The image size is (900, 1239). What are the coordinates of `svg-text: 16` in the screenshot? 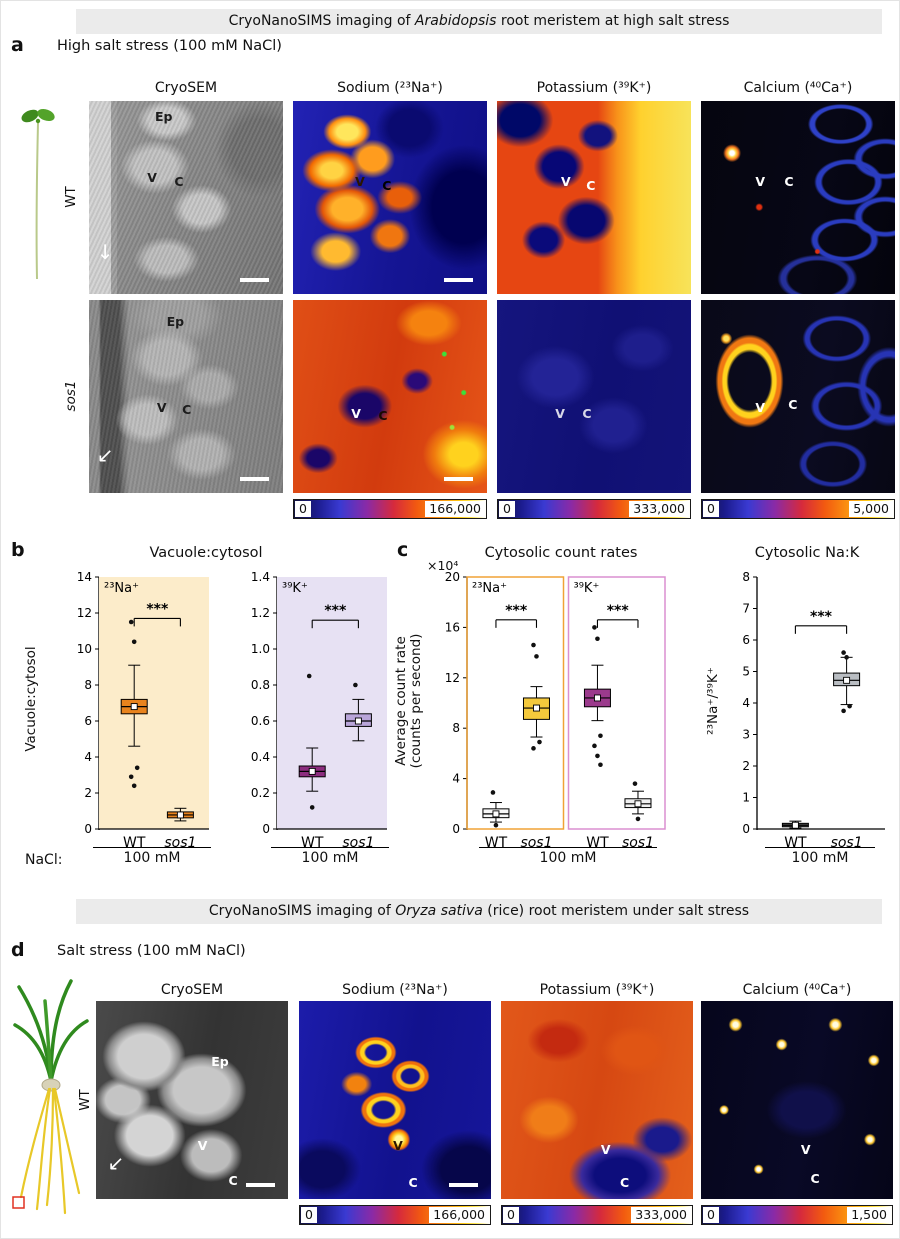 It's located at (452, 627).